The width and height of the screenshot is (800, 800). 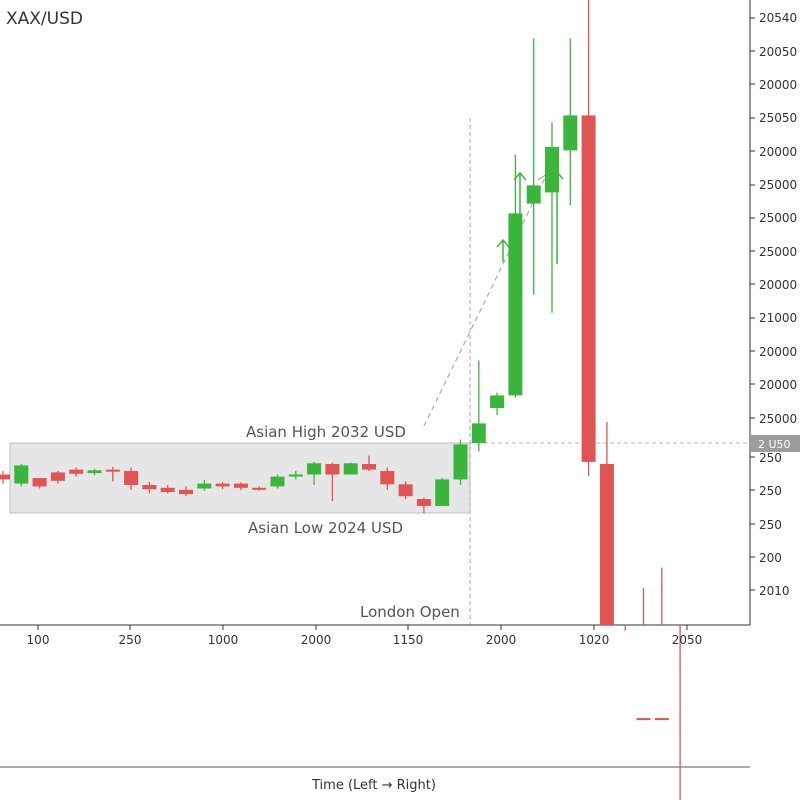 What do you see at coordinates (770, 558) in the screenshot?
I see `y-tick-label: 200` at bounding box center [770, 558].